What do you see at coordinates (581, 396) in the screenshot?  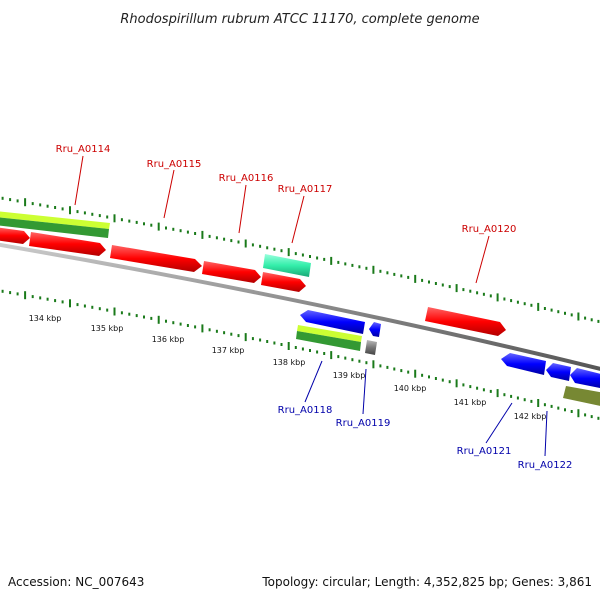 I see `olive-band` at bounding box center [581, 396].